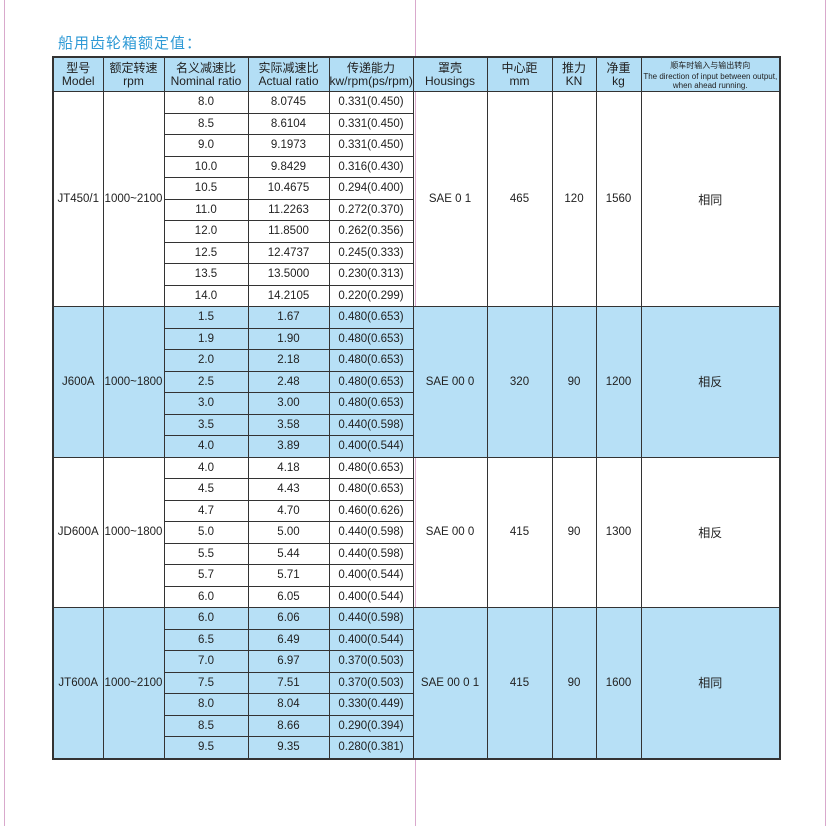 This screenshot has width=830, height=826. What do you see at coordinates (288, 188) in the screenshot?
I see `actual-ratio-cell: 10.4675` at bounding box center [288, 188].